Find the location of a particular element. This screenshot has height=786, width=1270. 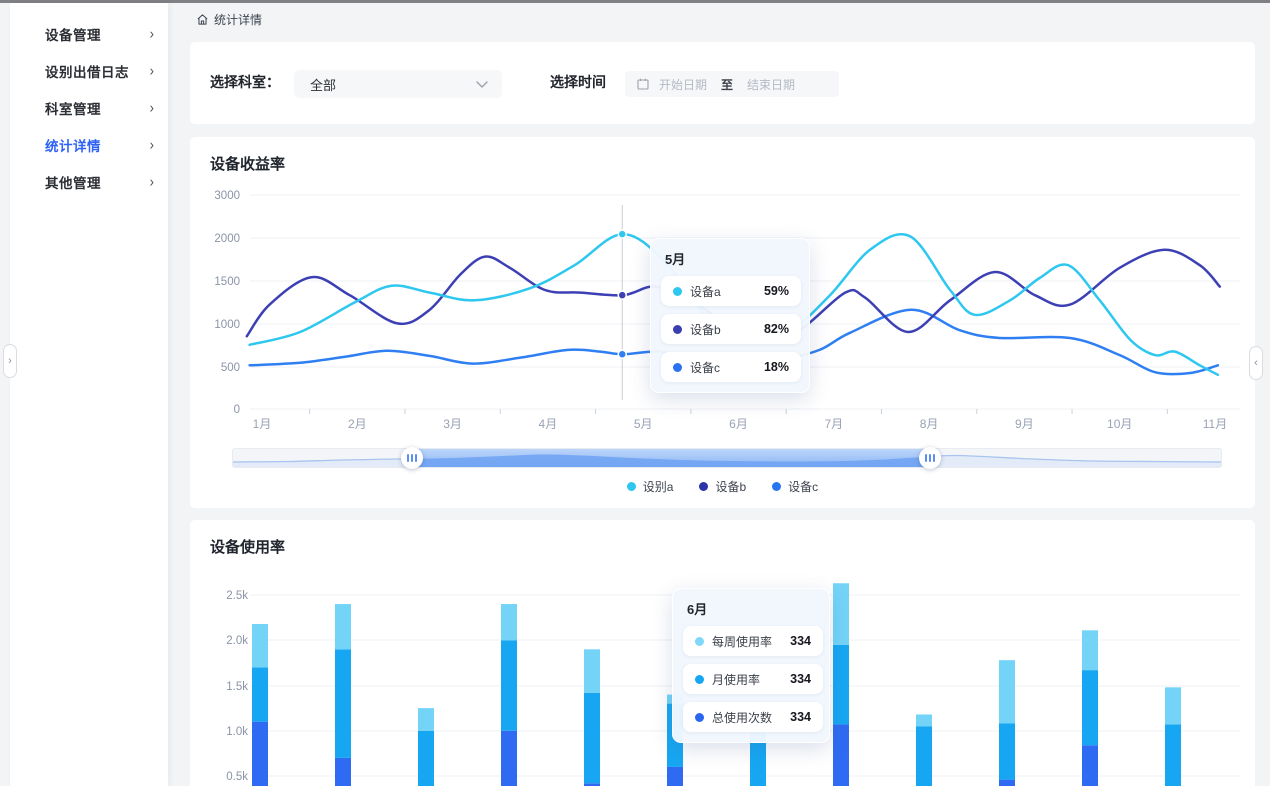

revenue-chart-title: 设备收益率 is located at coordinates (248, 164).